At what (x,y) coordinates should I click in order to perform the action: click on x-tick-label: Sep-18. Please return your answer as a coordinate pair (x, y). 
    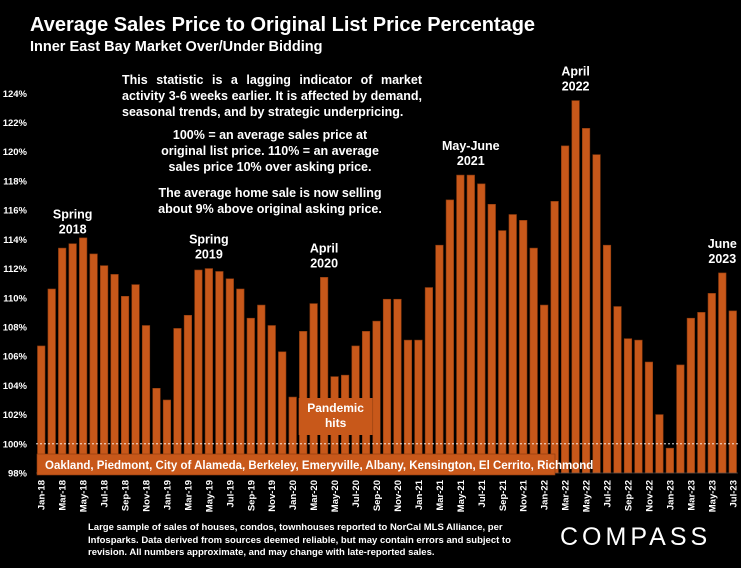
    Looking at the image, I should click on (126, 495).